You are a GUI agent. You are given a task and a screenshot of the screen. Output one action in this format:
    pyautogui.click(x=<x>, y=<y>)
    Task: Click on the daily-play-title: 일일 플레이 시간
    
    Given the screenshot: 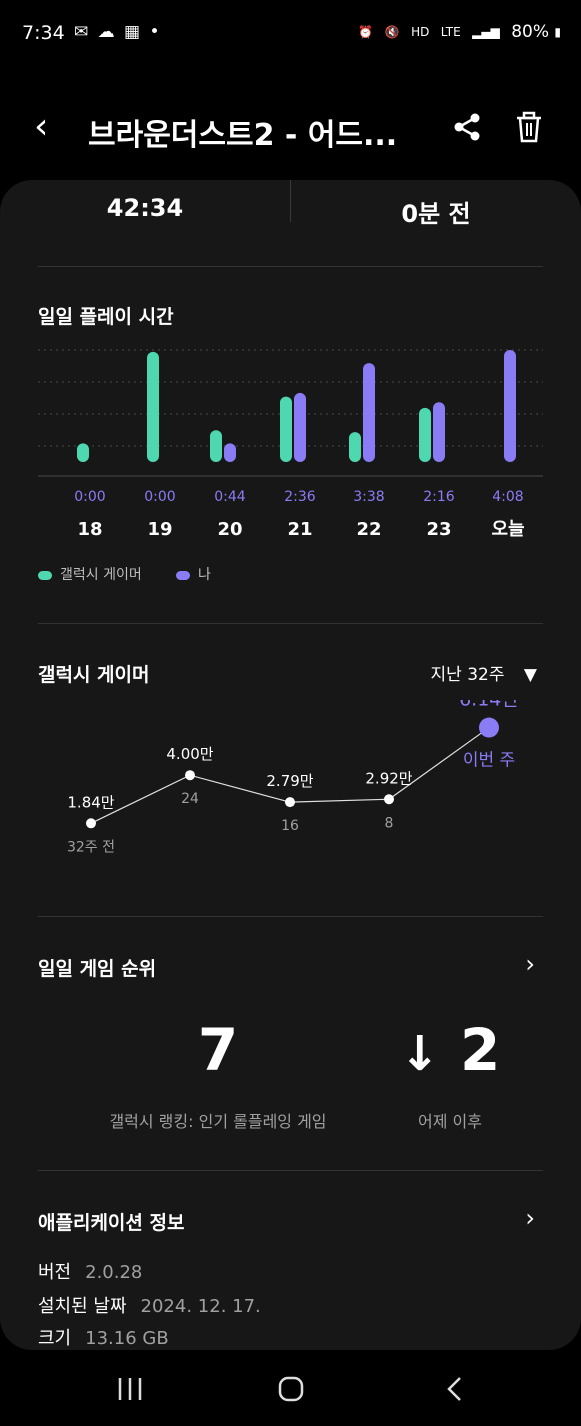 What is the action you would take?
    pyautogui.click(x=106, y=317)
    